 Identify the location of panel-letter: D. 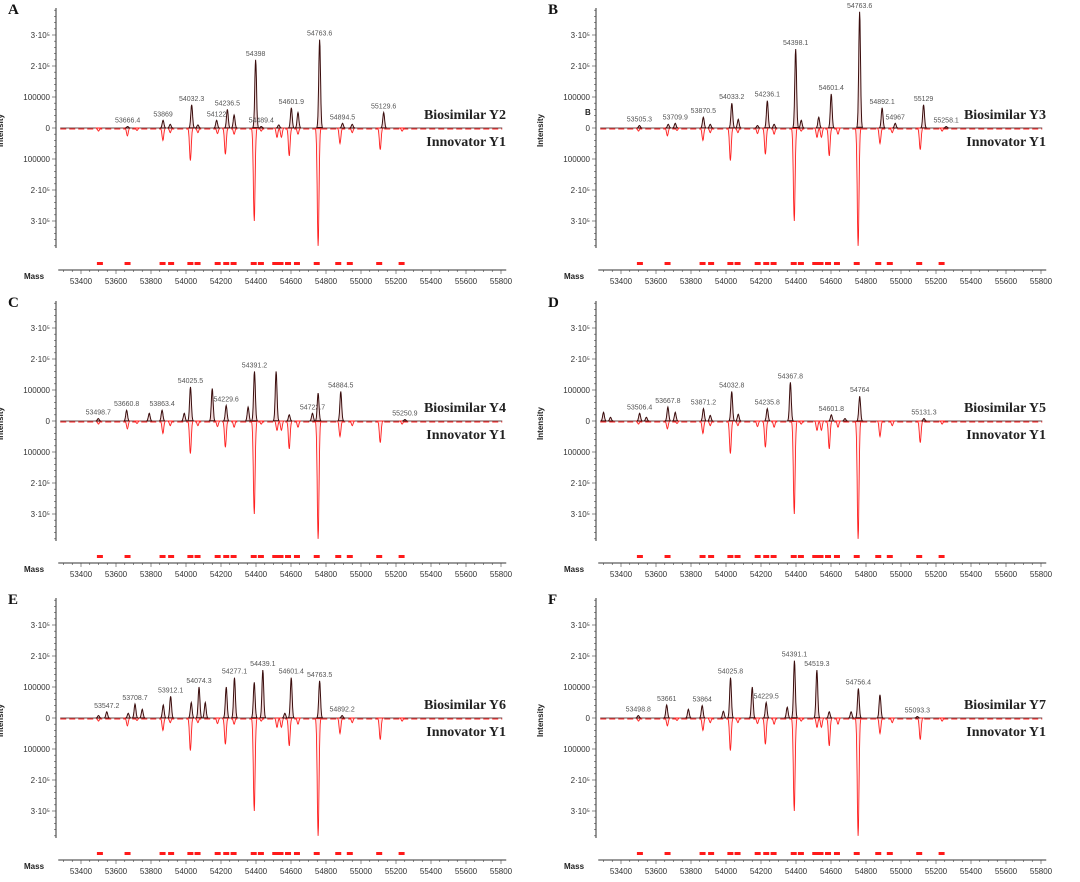
(553, 303).